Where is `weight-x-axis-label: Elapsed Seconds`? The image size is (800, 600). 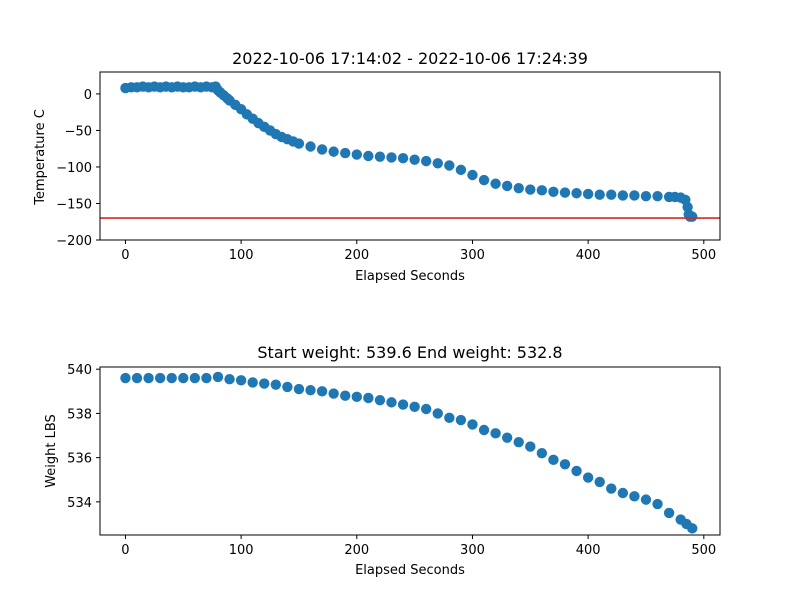 weight-x-axis-label: Elapsed Seconds is located at coordinates (410, 570).